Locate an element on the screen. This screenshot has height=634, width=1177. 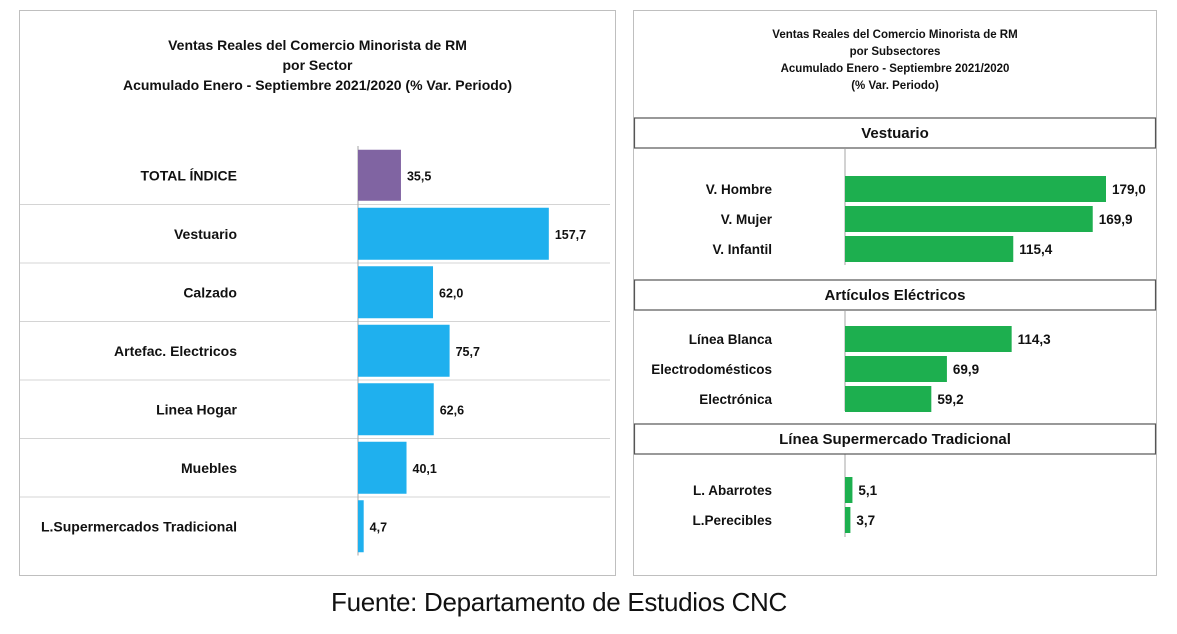
sector-chart-title-line-2: por Sector is located at coordinates (317, 65).